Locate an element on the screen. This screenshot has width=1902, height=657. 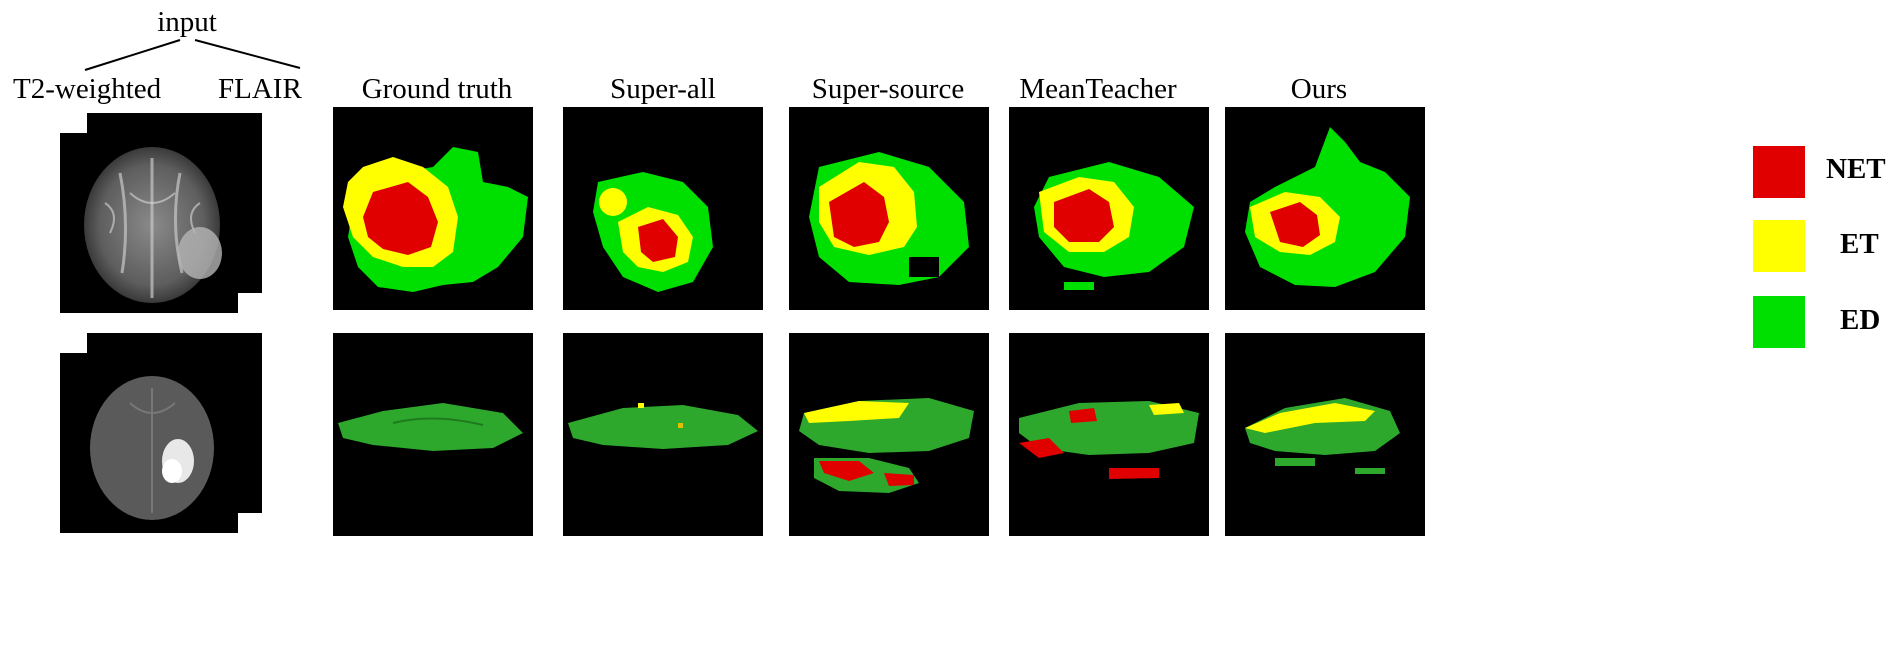
seg-3d-ground-truth is located at coordinates (433, 434).